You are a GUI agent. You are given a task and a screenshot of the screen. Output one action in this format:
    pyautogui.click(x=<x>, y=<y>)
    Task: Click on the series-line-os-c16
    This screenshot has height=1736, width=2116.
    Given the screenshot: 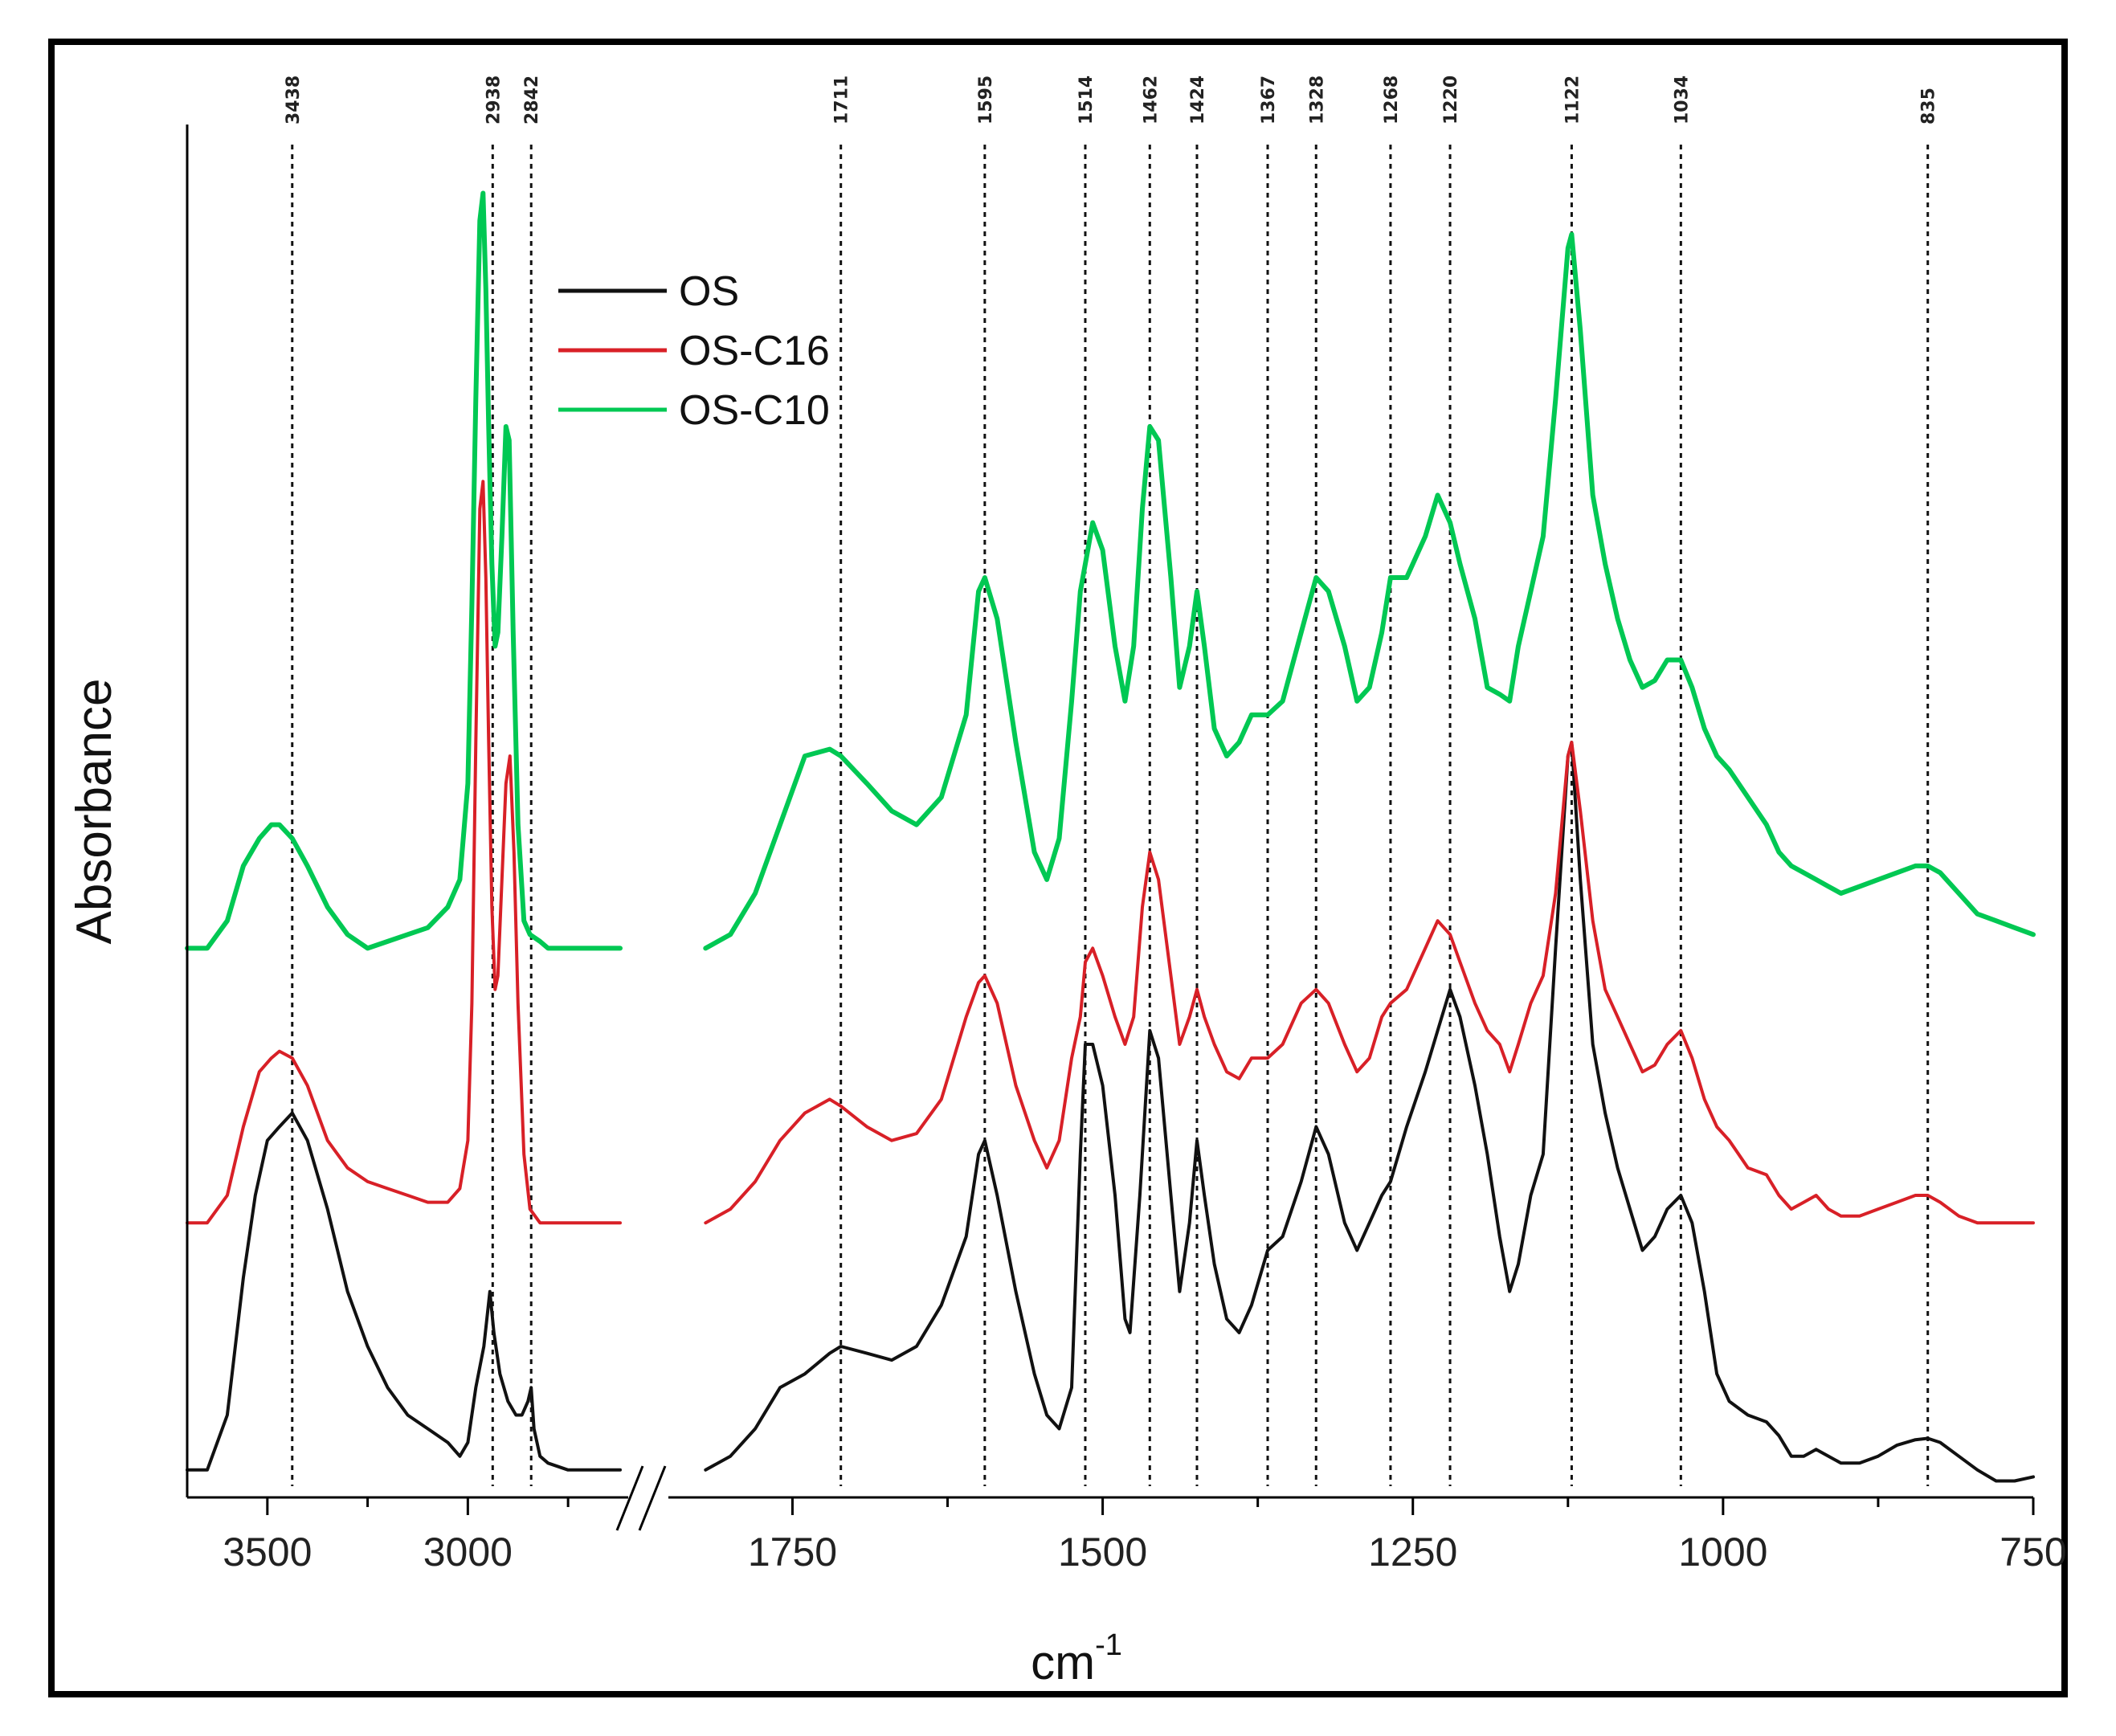 What is the action you would take?
    pyautogui.click(x=404, y=852)
    